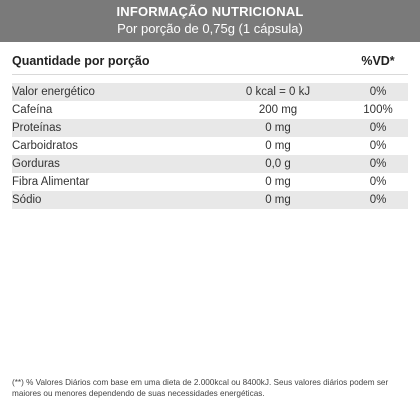 The image size is (420, 420). I want to click on row-label: Cafeína, so click(32, 110).